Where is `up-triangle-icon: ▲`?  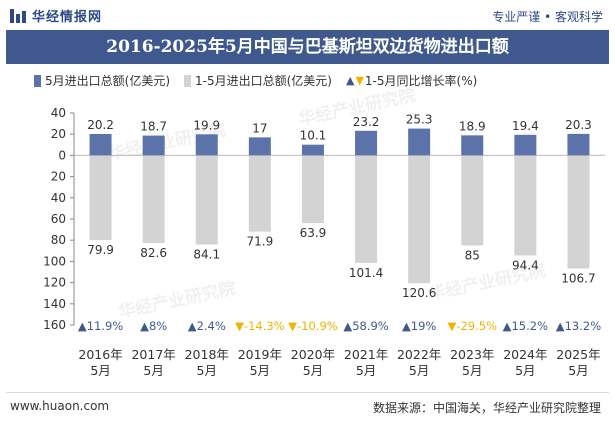
up-triangle-icon: ▲ is located at coordinates (350, 80).